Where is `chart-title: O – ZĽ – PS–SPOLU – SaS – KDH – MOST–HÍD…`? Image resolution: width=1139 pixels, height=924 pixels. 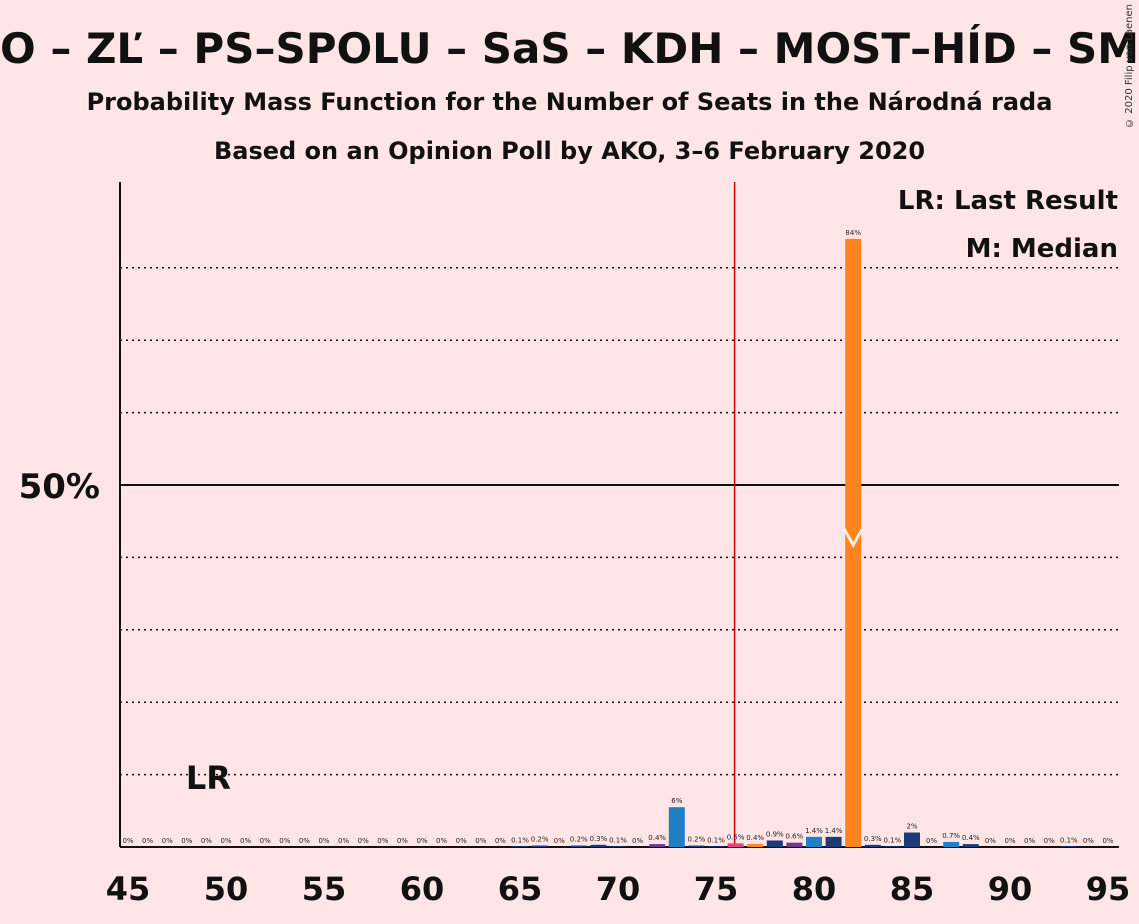 chart-title: O – ZĽ – PS–SPOLU – SaS – KDH – MOST–HÍD… is located at coordinates (569, 48).